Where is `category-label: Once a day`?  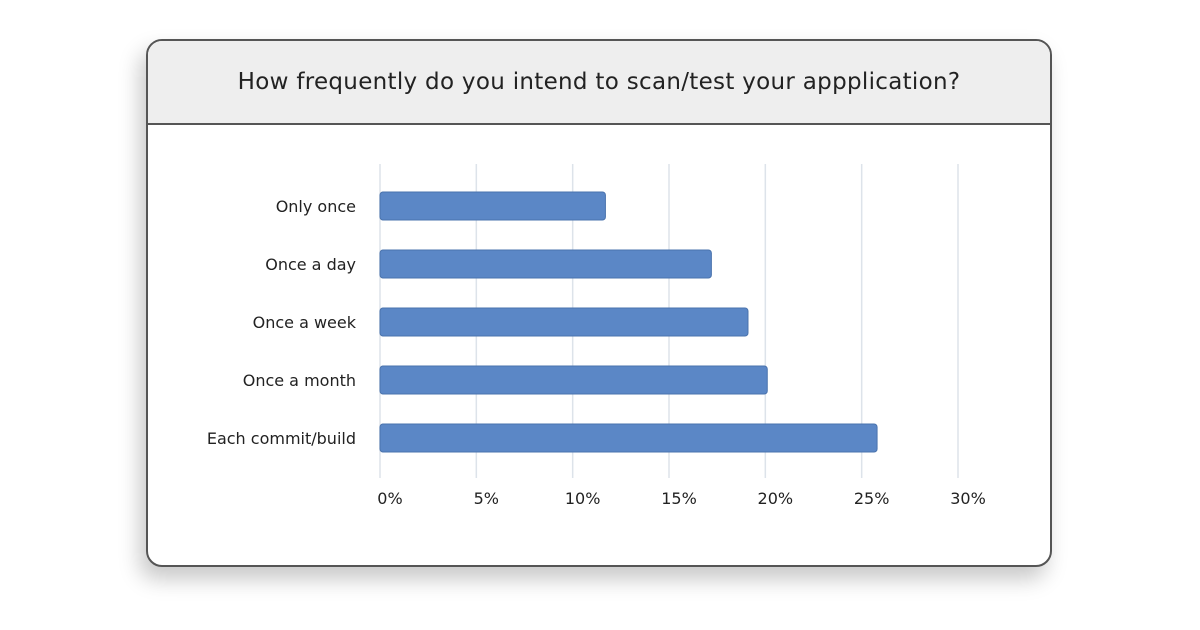 category-label: Once a day is located at coordinates (310, 264).